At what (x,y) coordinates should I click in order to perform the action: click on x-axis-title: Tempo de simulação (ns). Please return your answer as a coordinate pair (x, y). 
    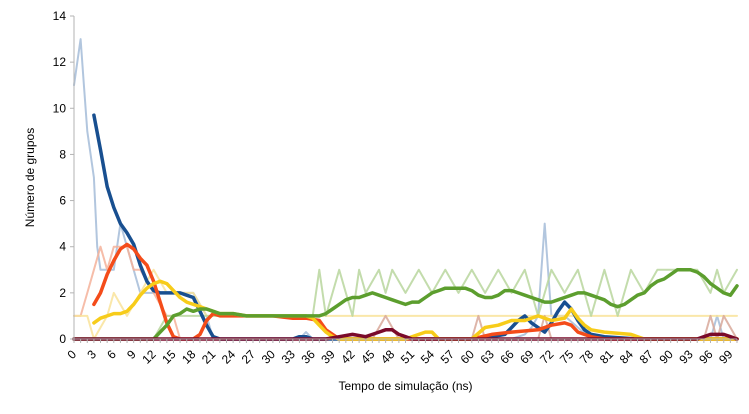
    Looking at the image, I should click on (405, 386).